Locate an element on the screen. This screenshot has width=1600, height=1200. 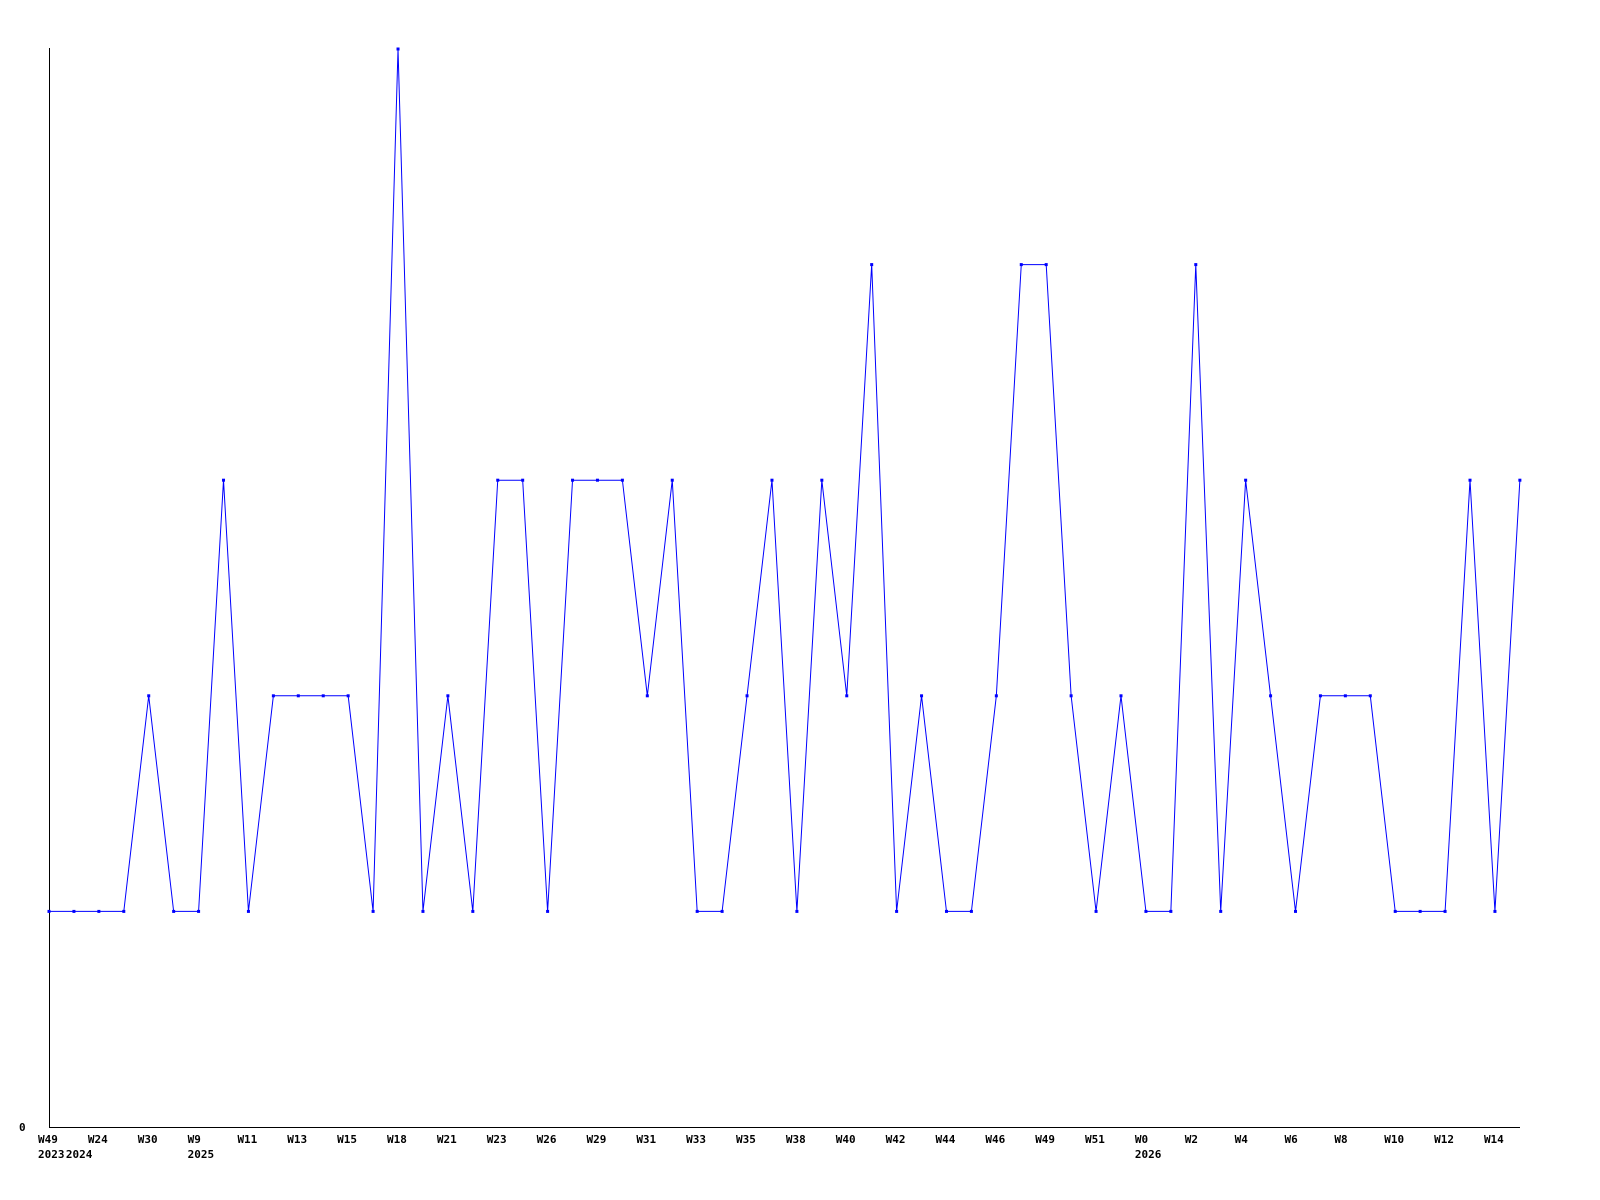
x-tick-label: W42 is located at coordinates (896, 1139).